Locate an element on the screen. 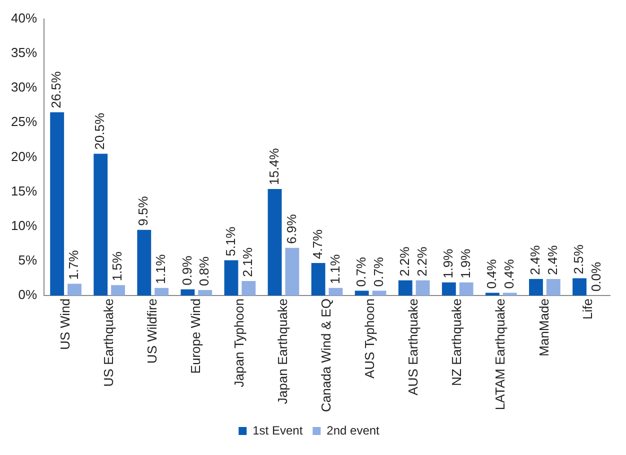 This screenshot has width=626, height=455. y-tick-label: 40% is located at coordinates (24, 18).